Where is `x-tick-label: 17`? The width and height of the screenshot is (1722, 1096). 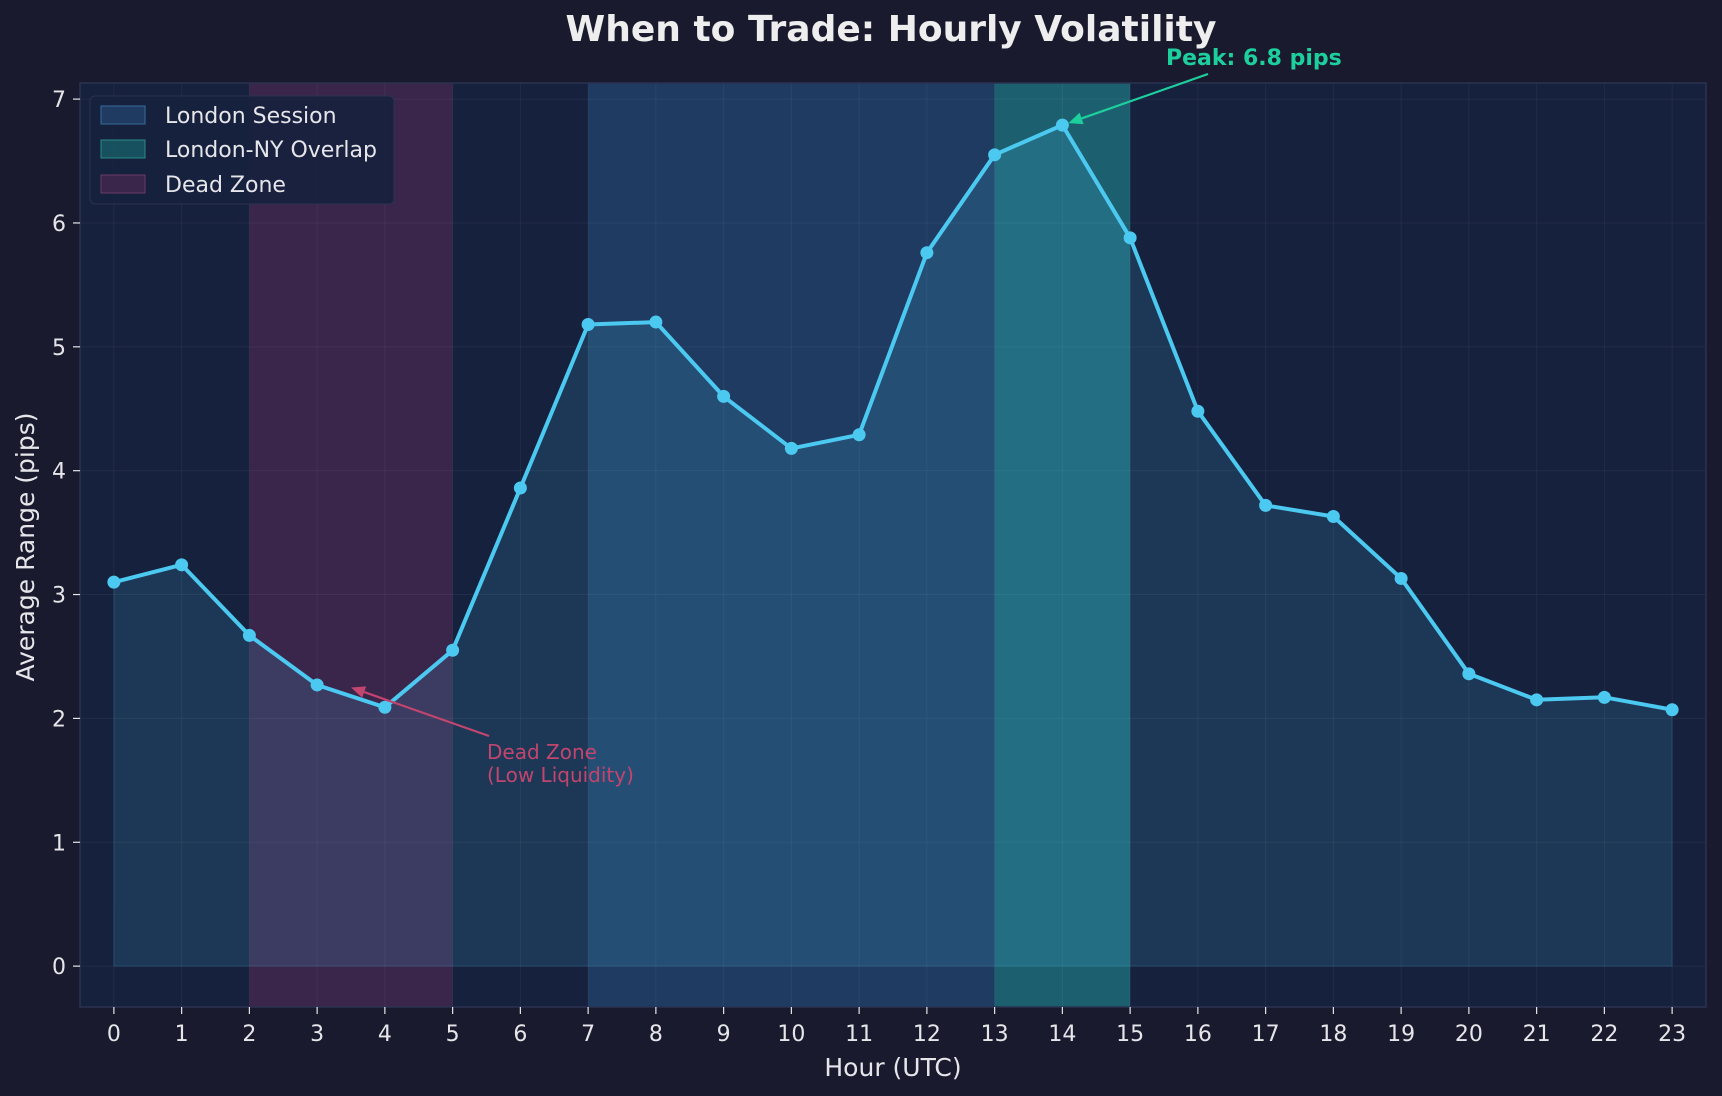 x-tick-label: 17 is located at coordinates (1266, 1034).